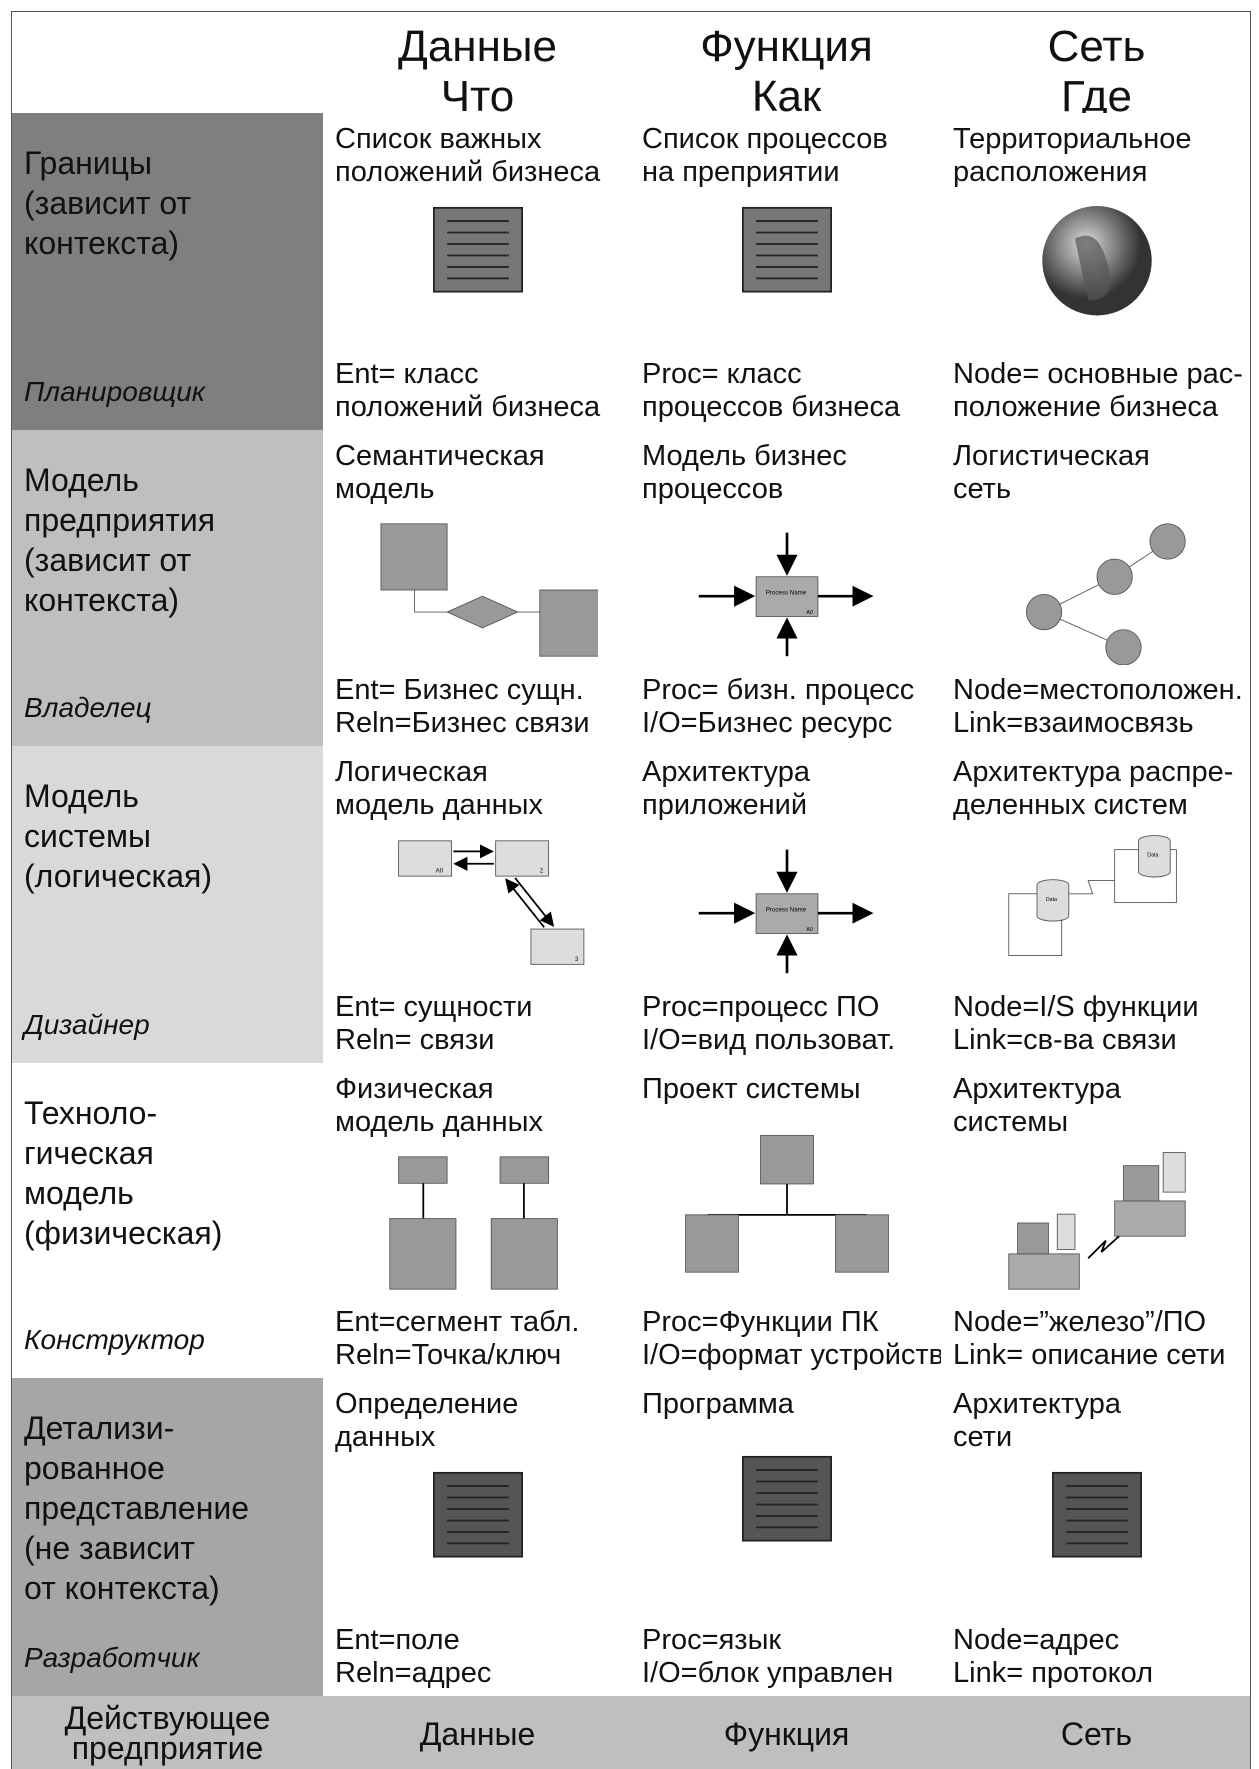  I want to click on footer-label-text: Действующее предприятие, so click(167, 1732).